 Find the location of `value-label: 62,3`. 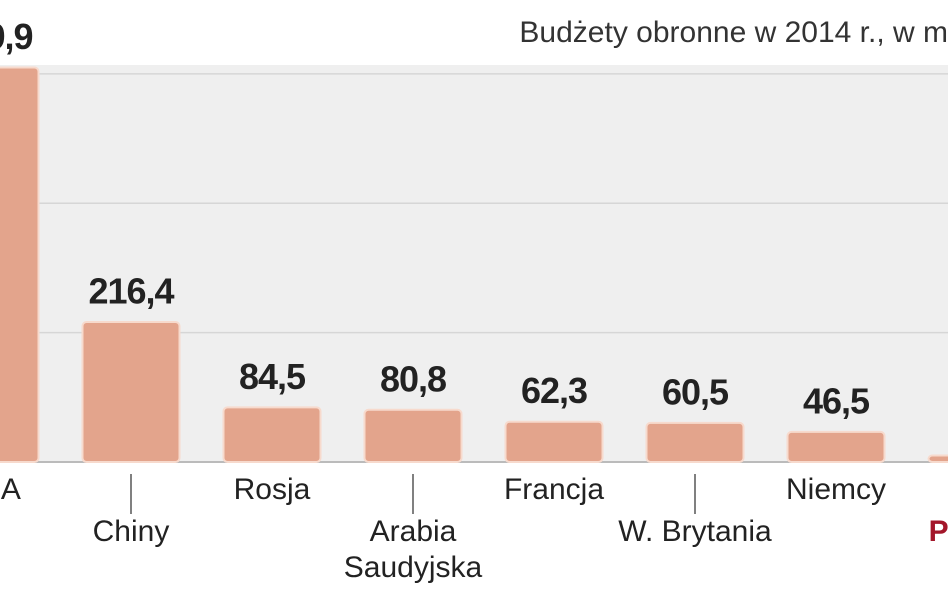

value-label: 62,3 is located at coordinates (554, 390).